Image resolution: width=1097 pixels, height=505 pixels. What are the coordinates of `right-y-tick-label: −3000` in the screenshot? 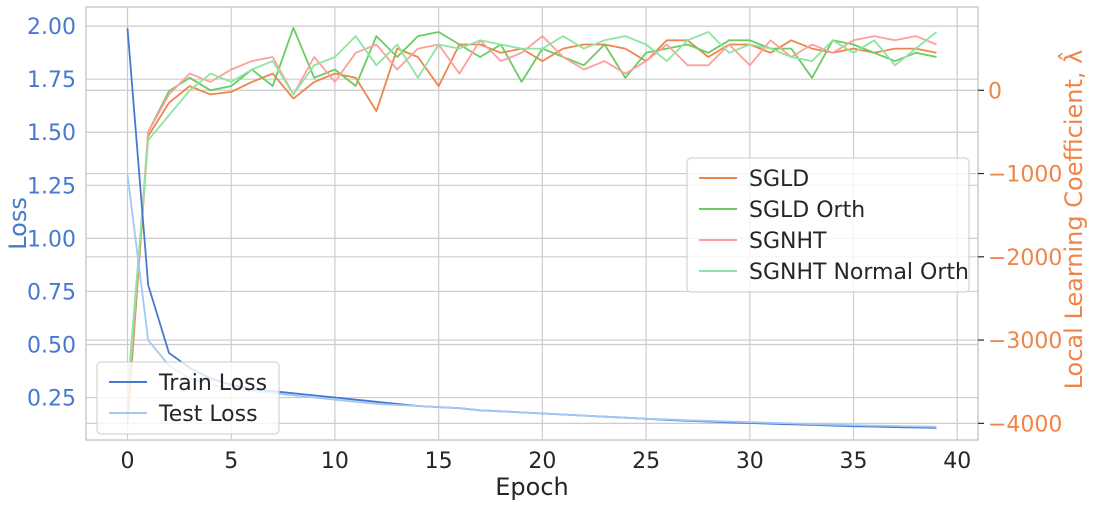 It's located at (1025, 341).